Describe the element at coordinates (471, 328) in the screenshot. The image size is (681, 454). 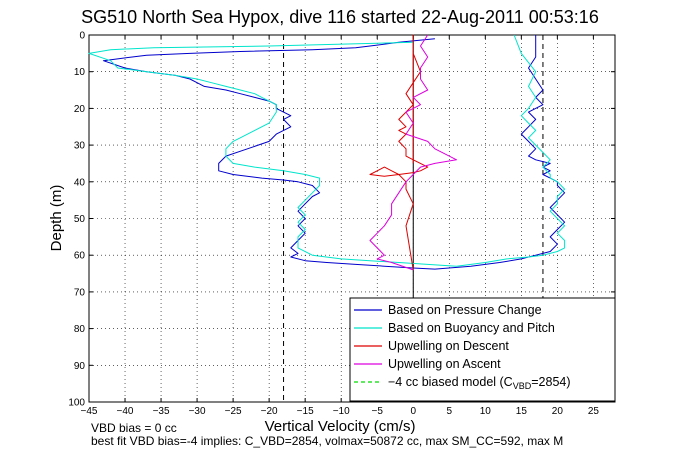
I see `legend-entry-buoyancy: Based on Buoyancy and Pitch` at that location.